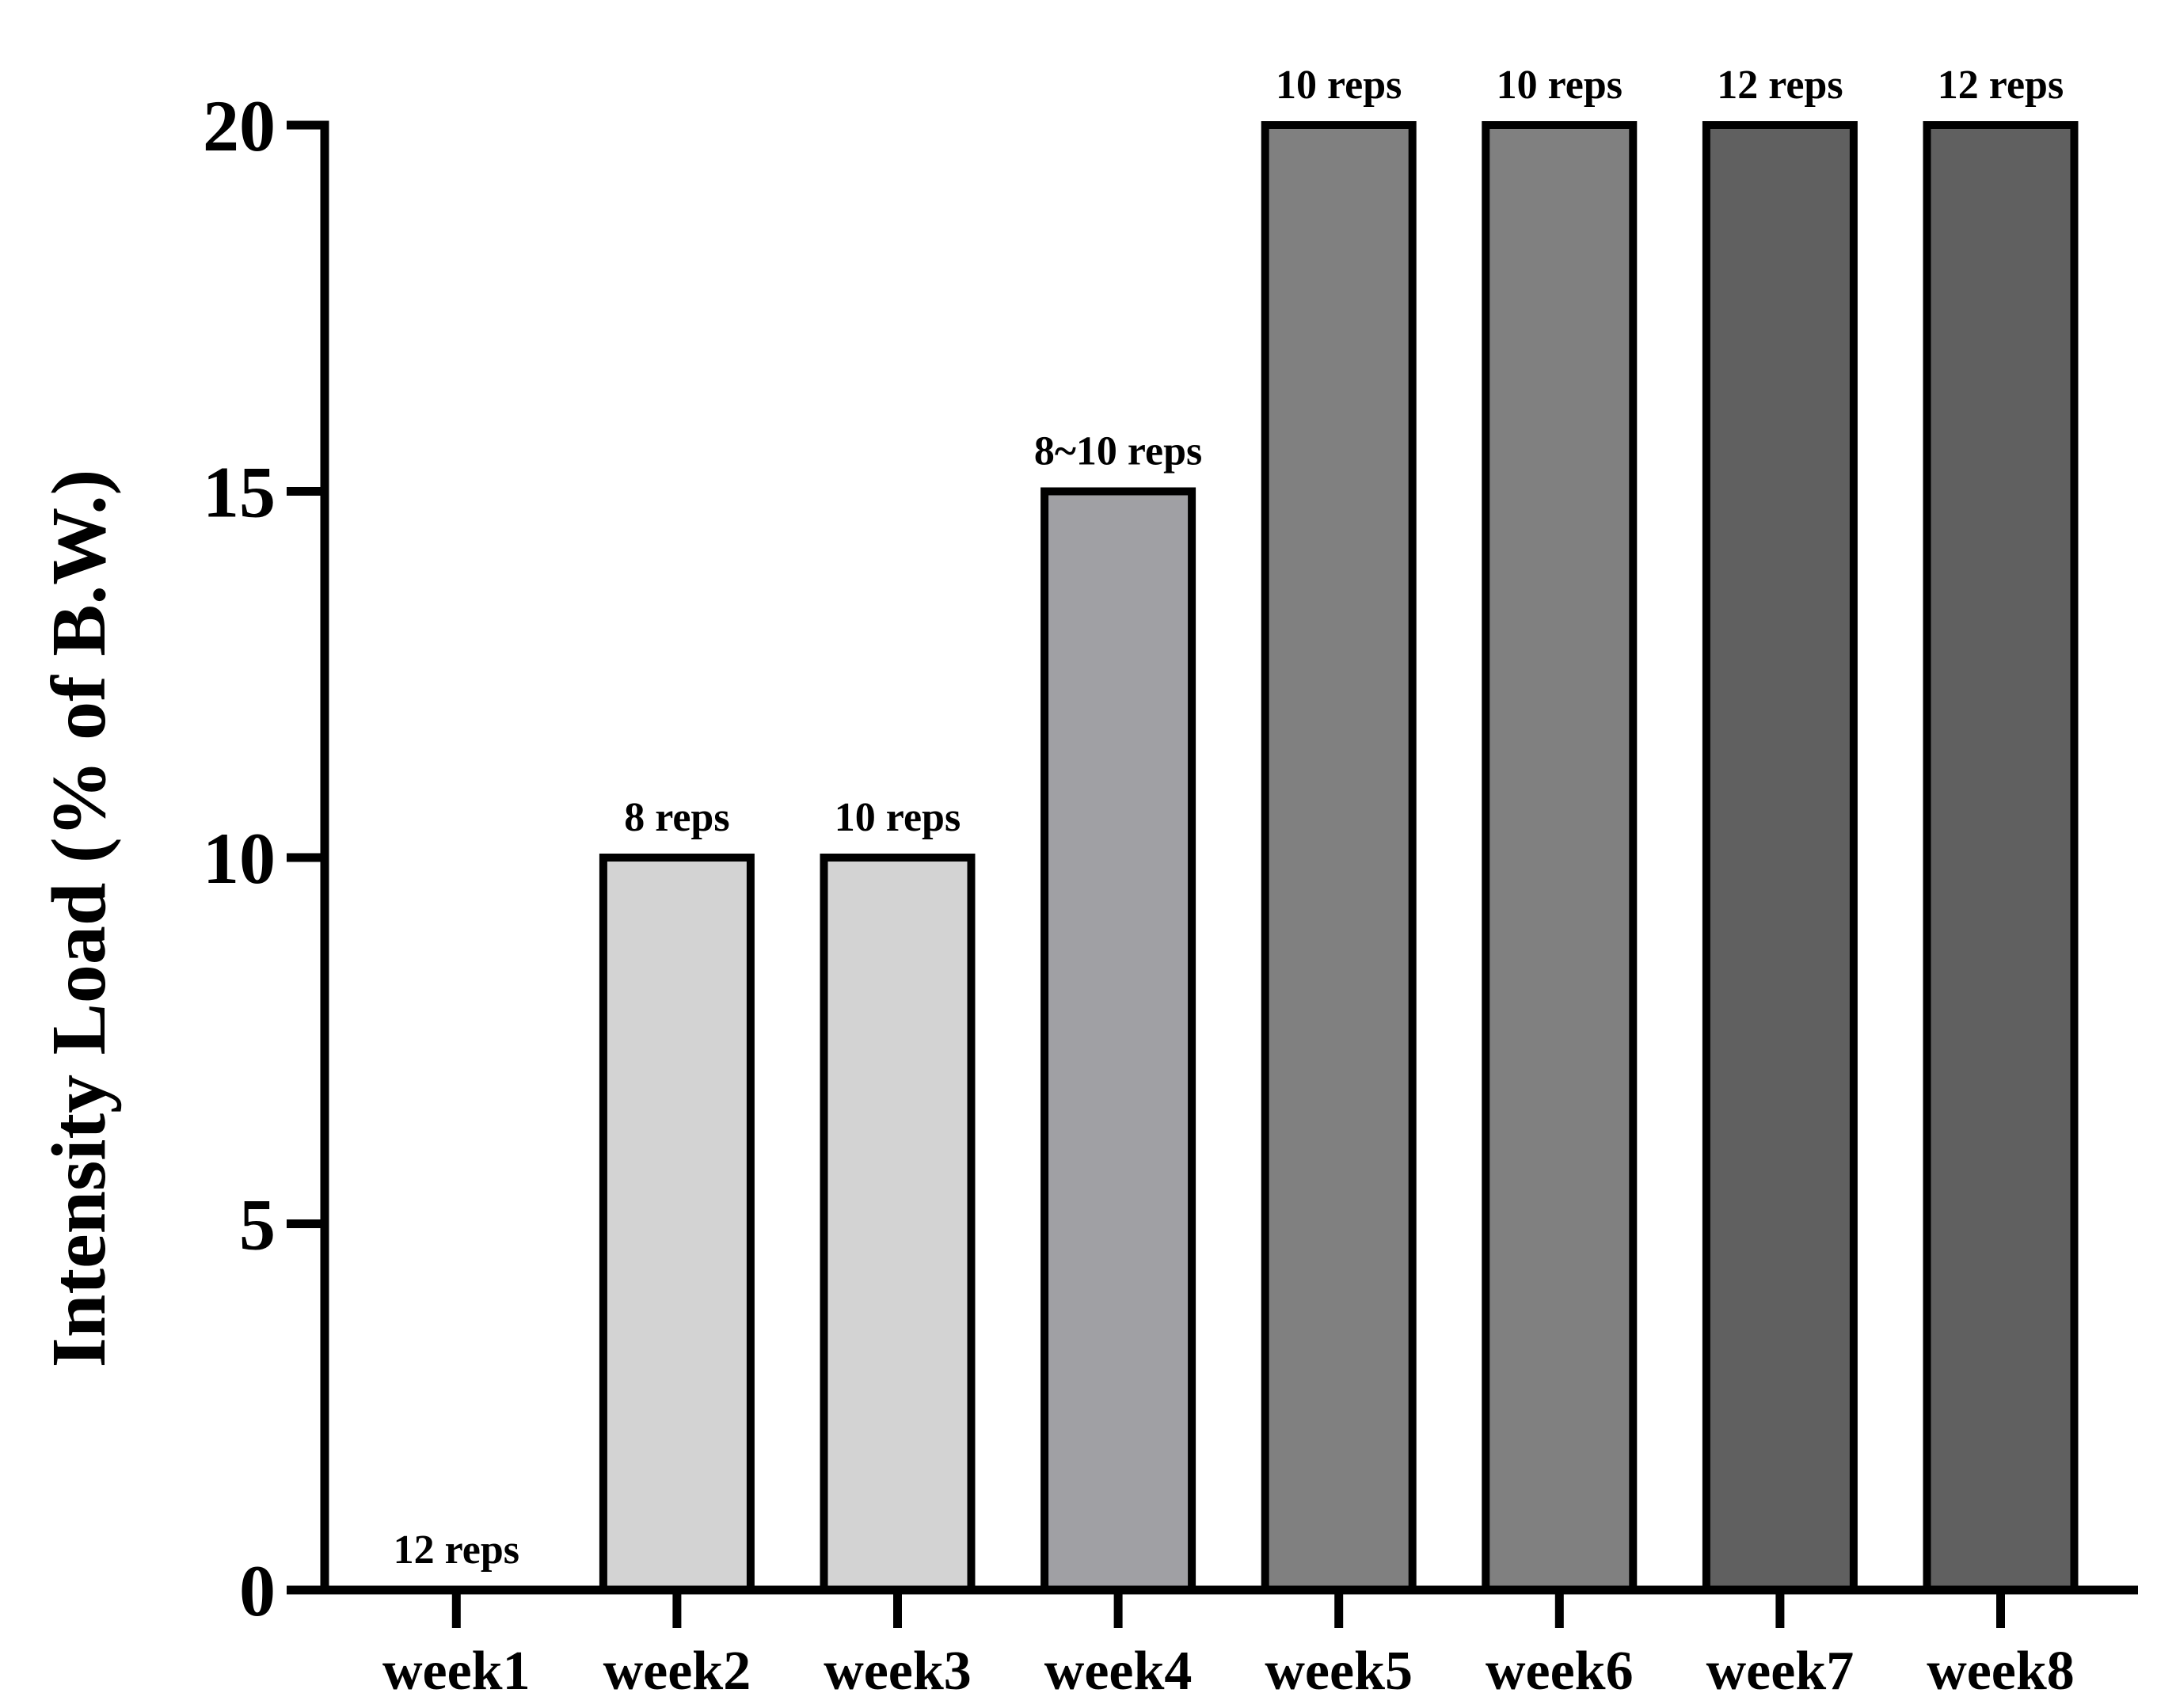  What do you see at coordinates (239, 126) in the screenshot?
I see `y-tick-label: 20` at bounding box center [239, 126].